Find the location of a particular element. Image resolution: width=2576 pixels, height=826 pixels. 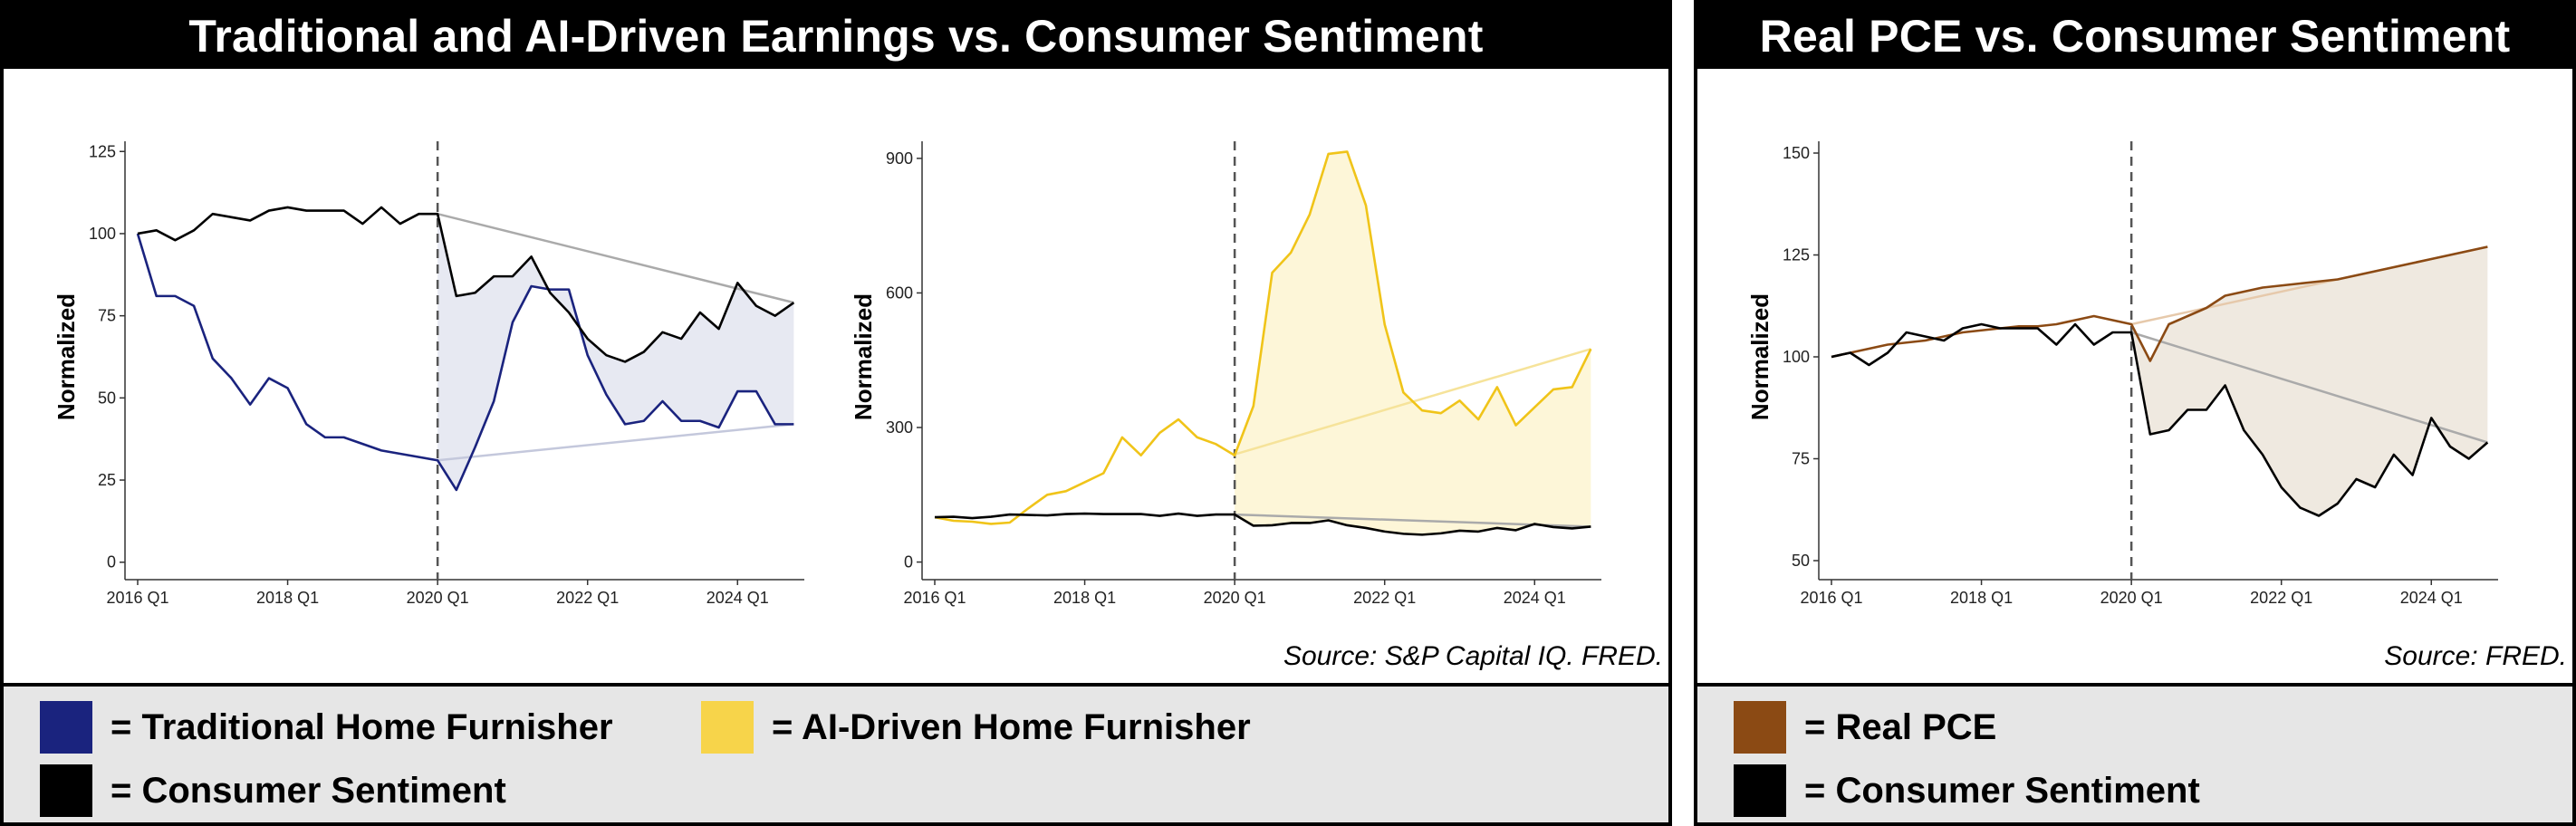

series-line-traditional-home-furnisher is located at coordinates (465, 362).